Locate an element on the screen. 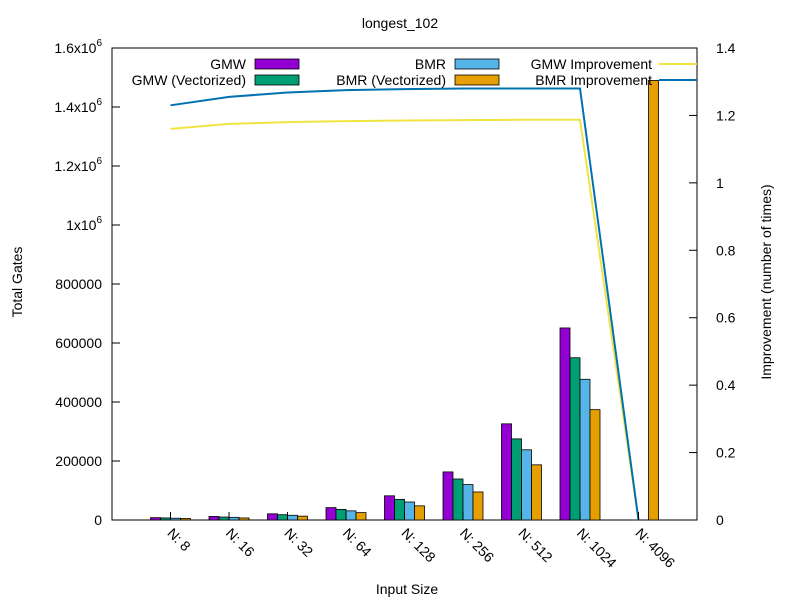 The width and height of the screenshot is (800, 600). x-tick-label: N: 16 is located at coordinates (240, 542).